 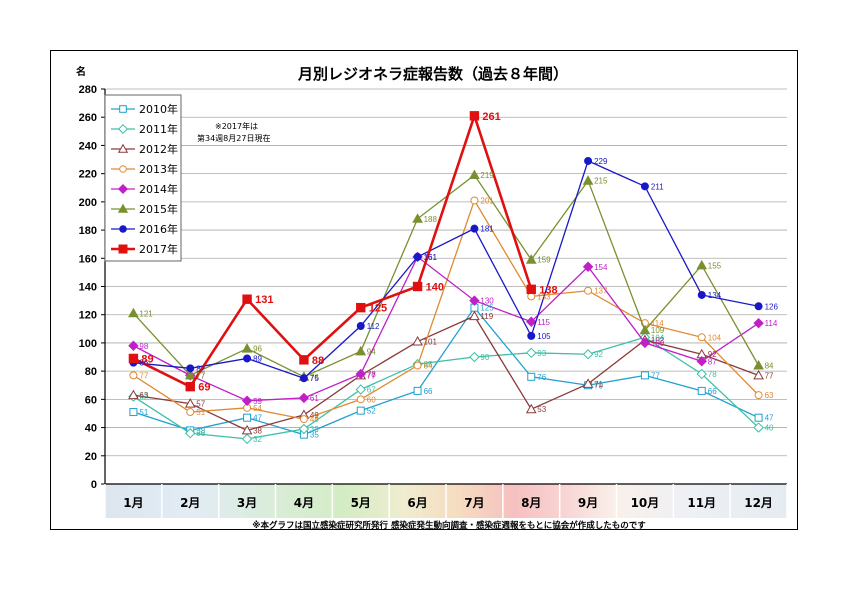 I want to click on data-label: 32, so click(x=257, y=439).